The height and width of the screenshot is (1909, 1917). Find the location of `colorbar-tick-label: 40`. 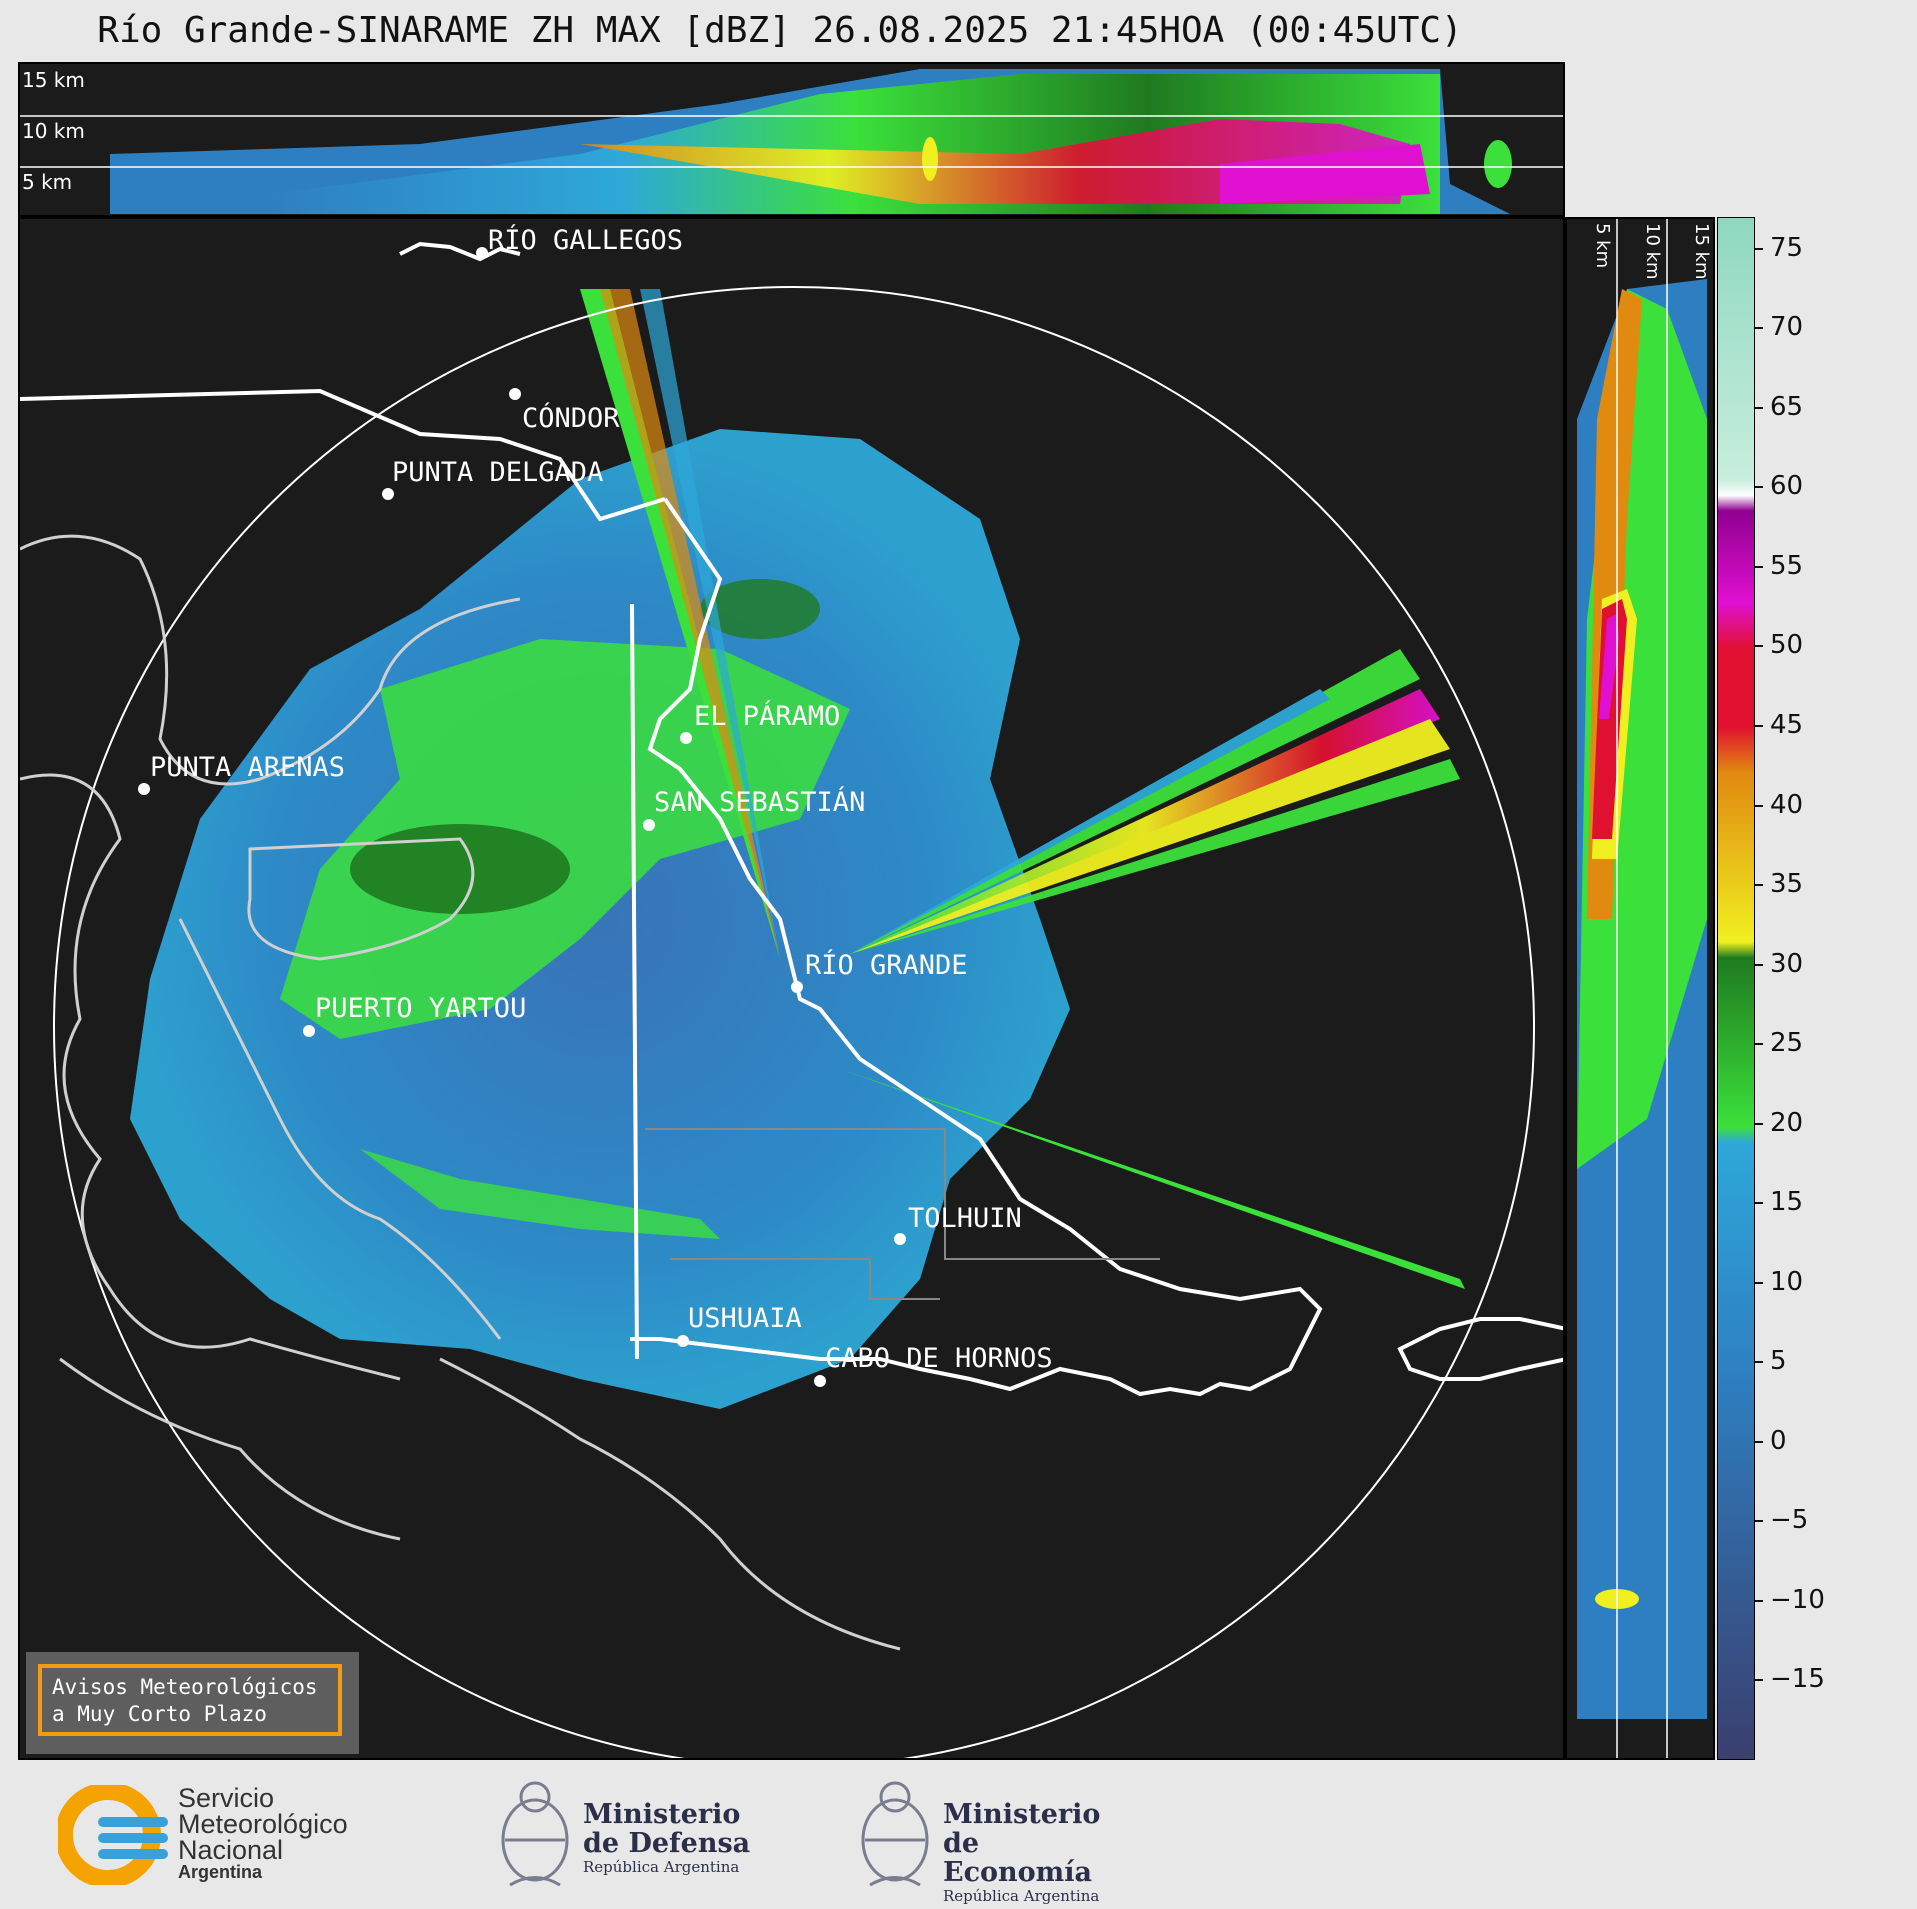

colorbar-tick-label: 40 is located at coordinates (1787, 804).